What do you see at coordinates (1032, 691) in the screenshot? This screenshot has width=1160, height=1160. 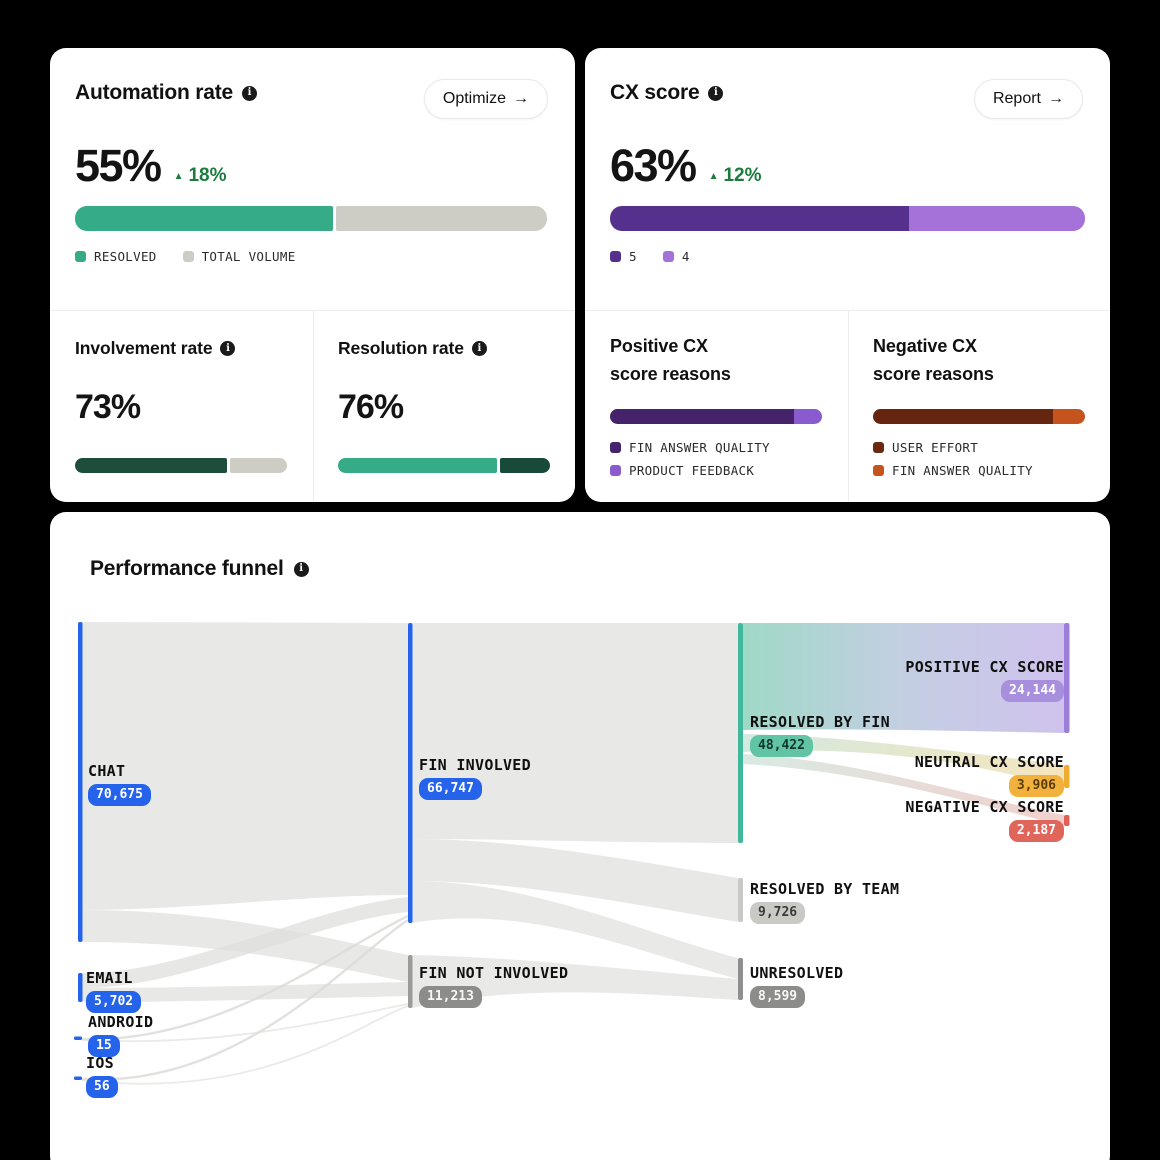 I see `positive-cx-value-badge: 24,144` at bounding box center [1032, 691].